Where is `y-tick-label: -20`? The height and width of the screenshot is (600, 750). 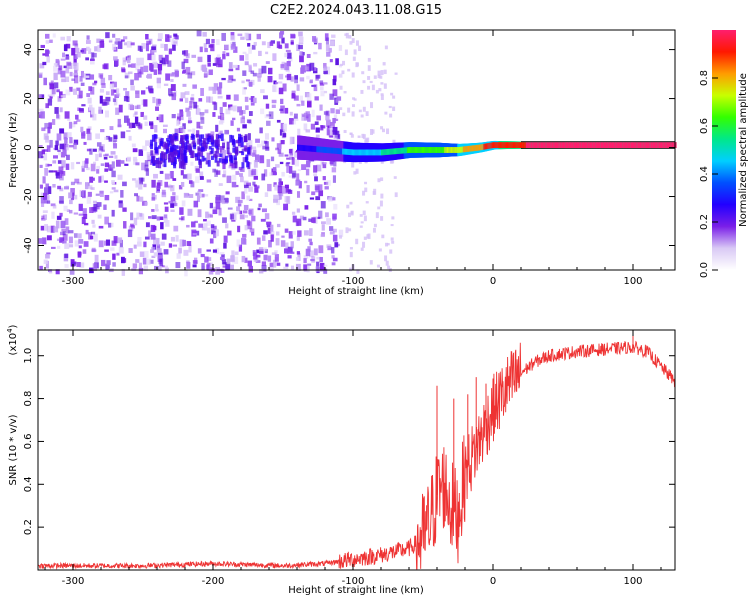 y-tick-label: -20 is located at coordinates (28, 196).